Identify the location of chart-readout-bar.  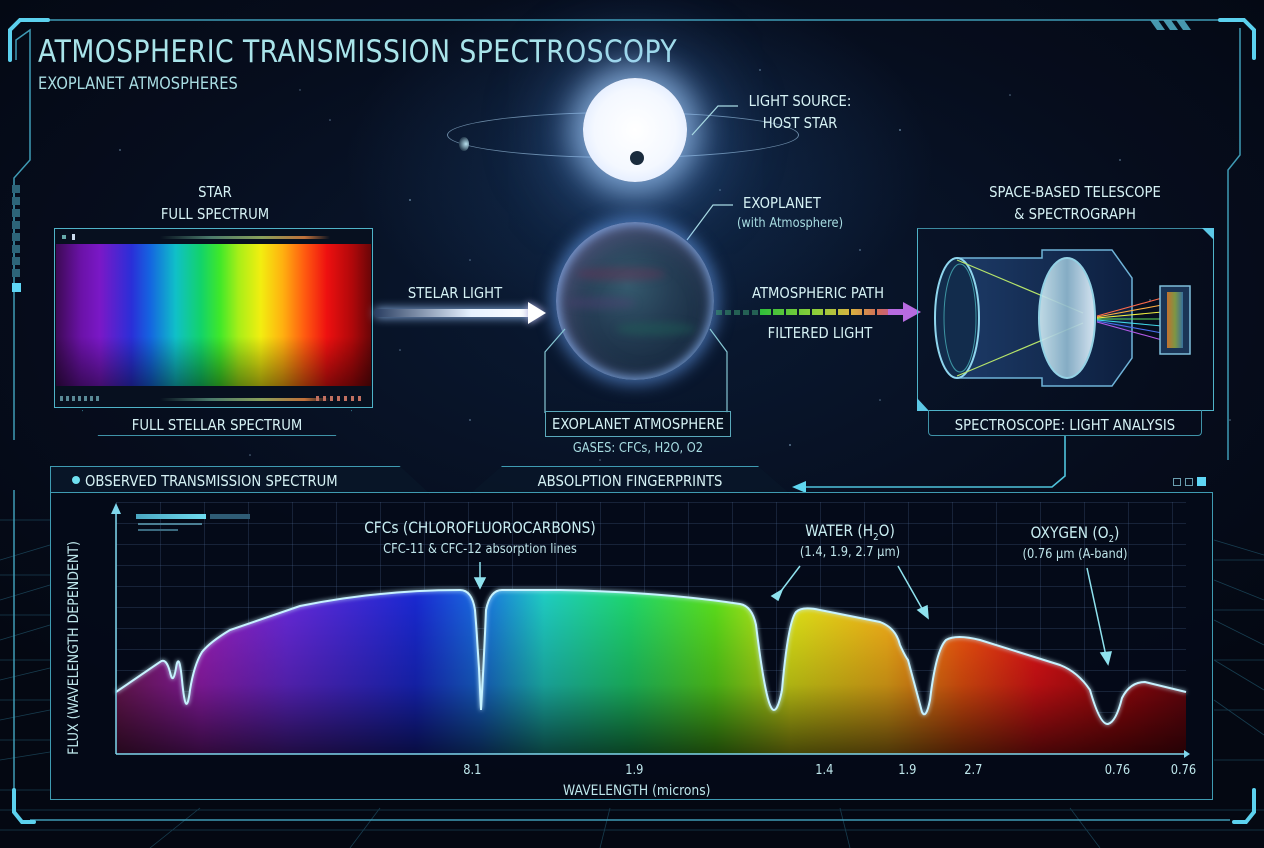
(171, 516).